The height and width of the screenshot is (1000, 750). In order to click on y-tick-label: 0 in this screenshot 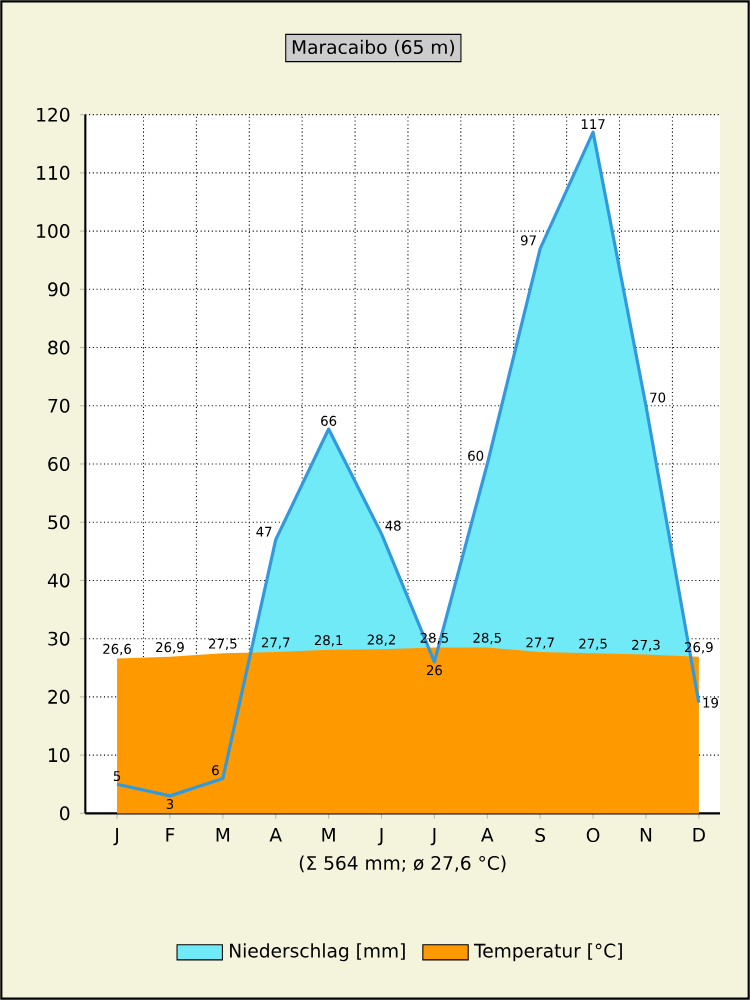, I will do `click(65, 813)`.